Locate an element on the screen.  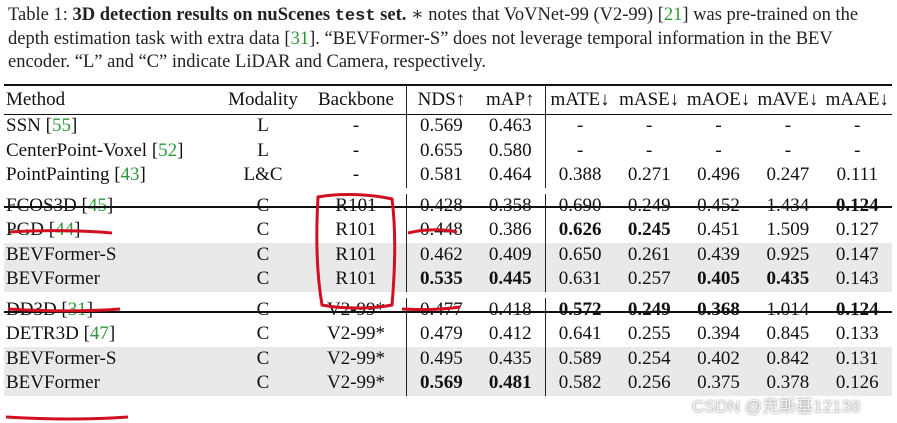
mave-cell: 1.509 is located at coordinates (787, 230).